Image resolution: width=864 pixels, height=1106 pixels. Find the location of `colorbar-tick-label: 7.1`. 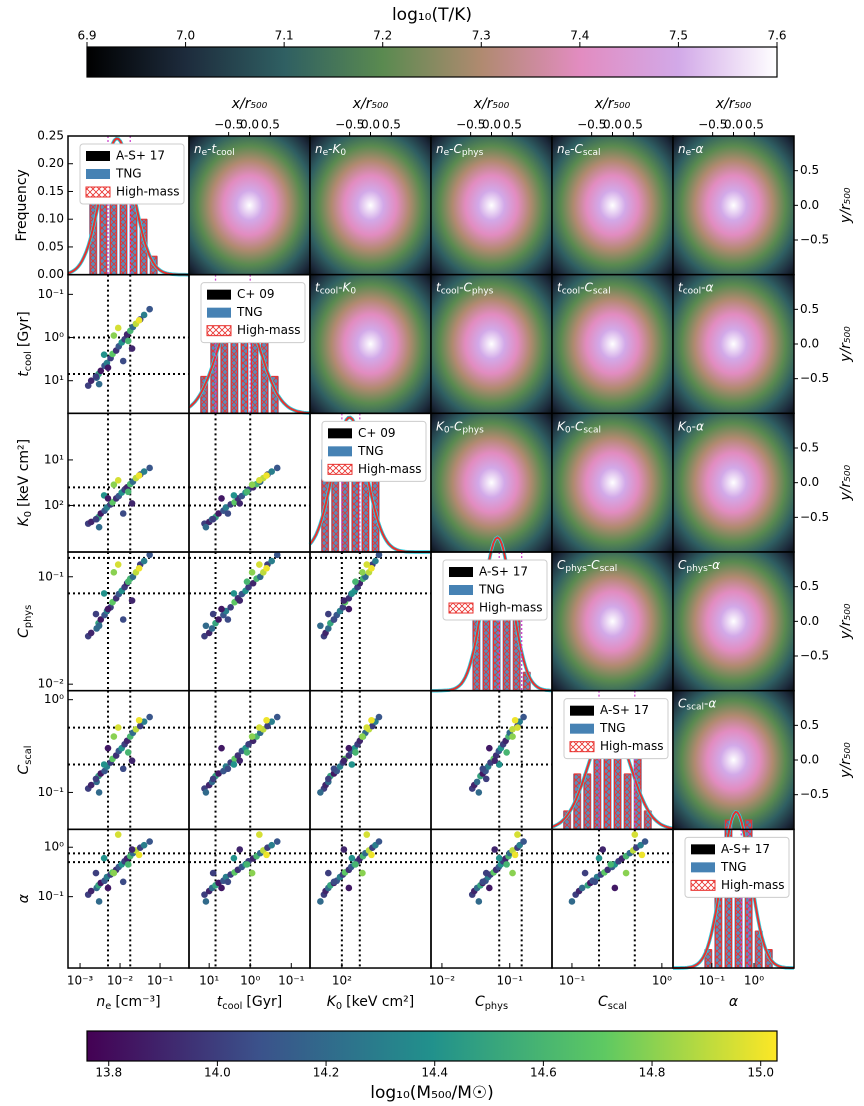

colorbar-tick-label: 7.1 is located at coordinates (284, 36).